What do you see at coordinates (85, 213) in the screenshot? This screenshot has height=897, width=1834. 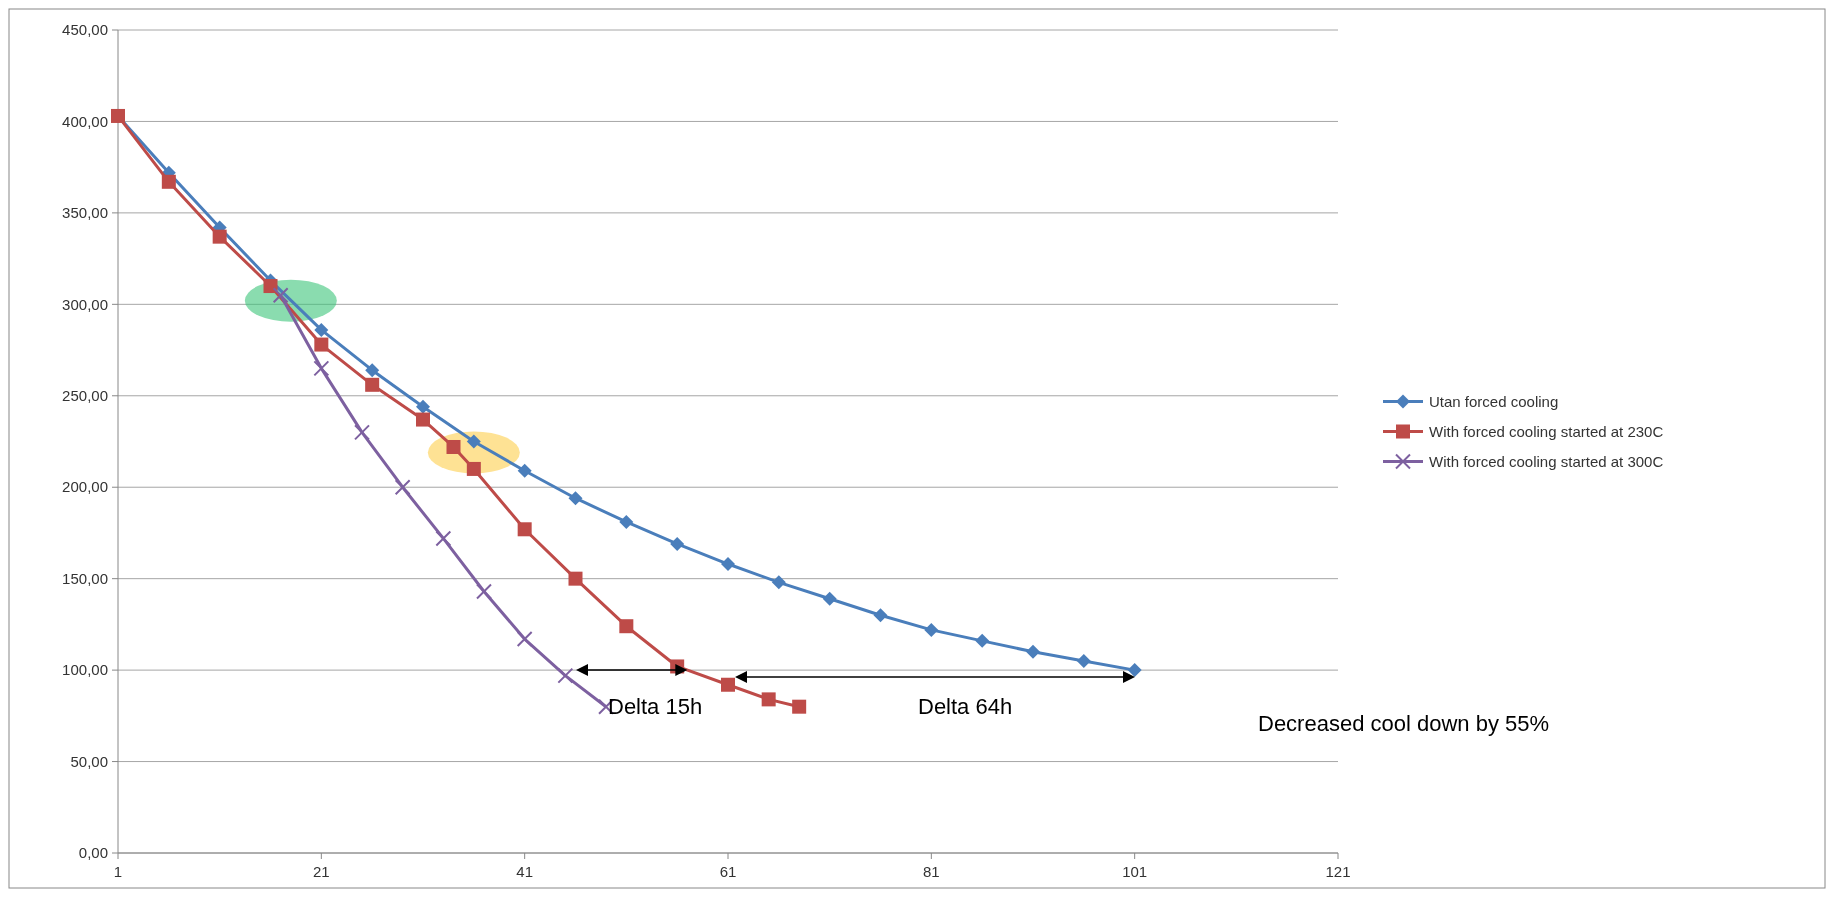 I see `y-tick-label: 350,00` at bounding box center [85, 213].